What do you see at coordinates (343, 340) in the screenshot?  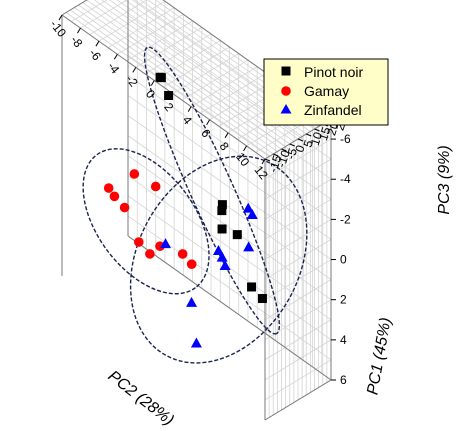 I see `pc3-tick-label: 4` at bounding box center [343, 340].